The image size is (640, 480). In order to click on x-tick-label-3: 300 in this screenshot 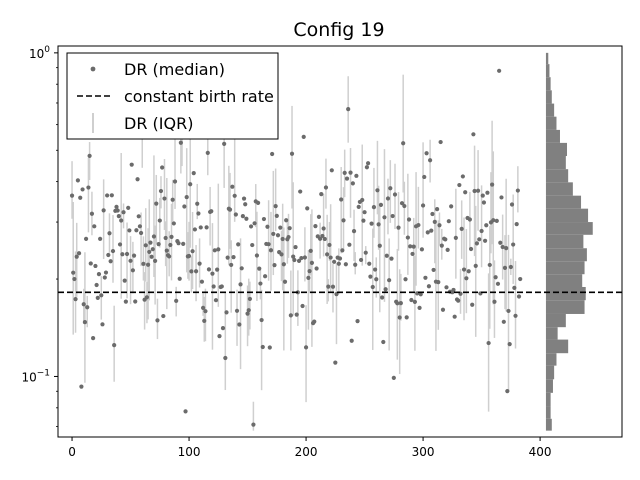, I will do `click(423, 452)`.